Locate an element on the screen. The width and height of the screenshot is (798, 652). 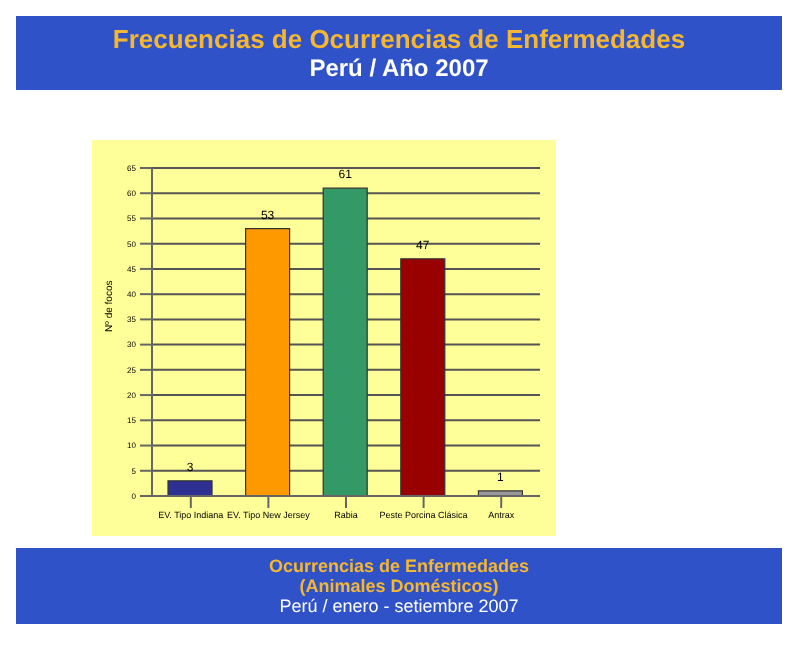
text: Ocurrencias de Enfermedades is located at coordinates (399, 566).